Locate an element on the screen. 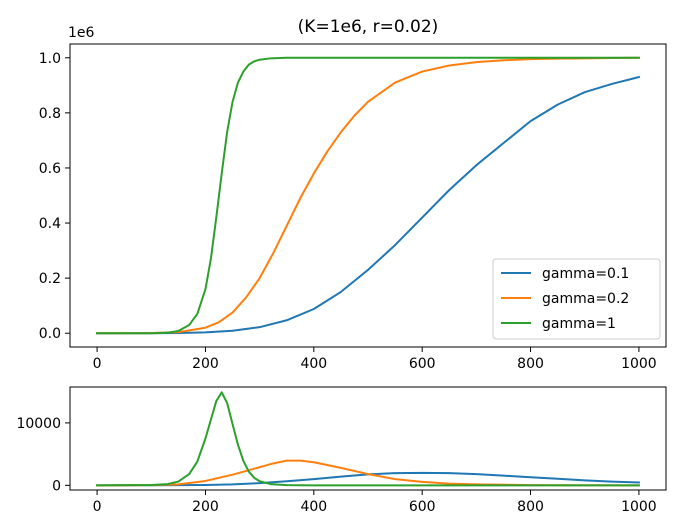 The image size is (699, 528). top-y-tick-label: 0.2 is located at coordinates (50, 279).